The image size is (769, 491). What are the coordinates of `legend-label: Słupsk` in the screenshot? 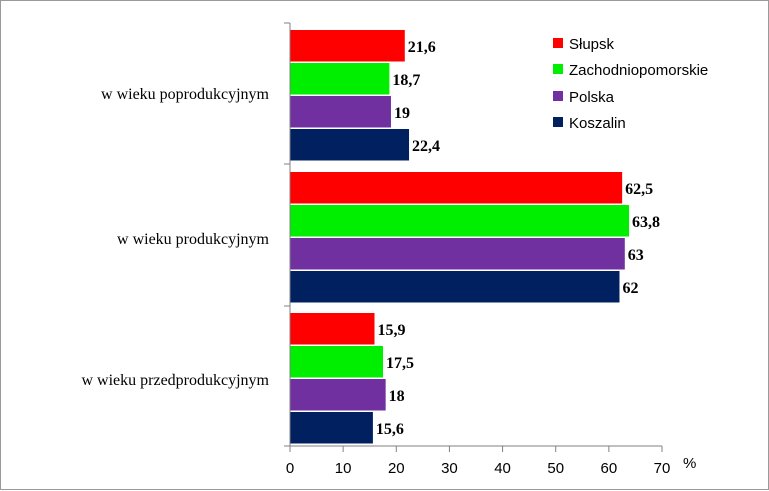 It's located at (592, 44).